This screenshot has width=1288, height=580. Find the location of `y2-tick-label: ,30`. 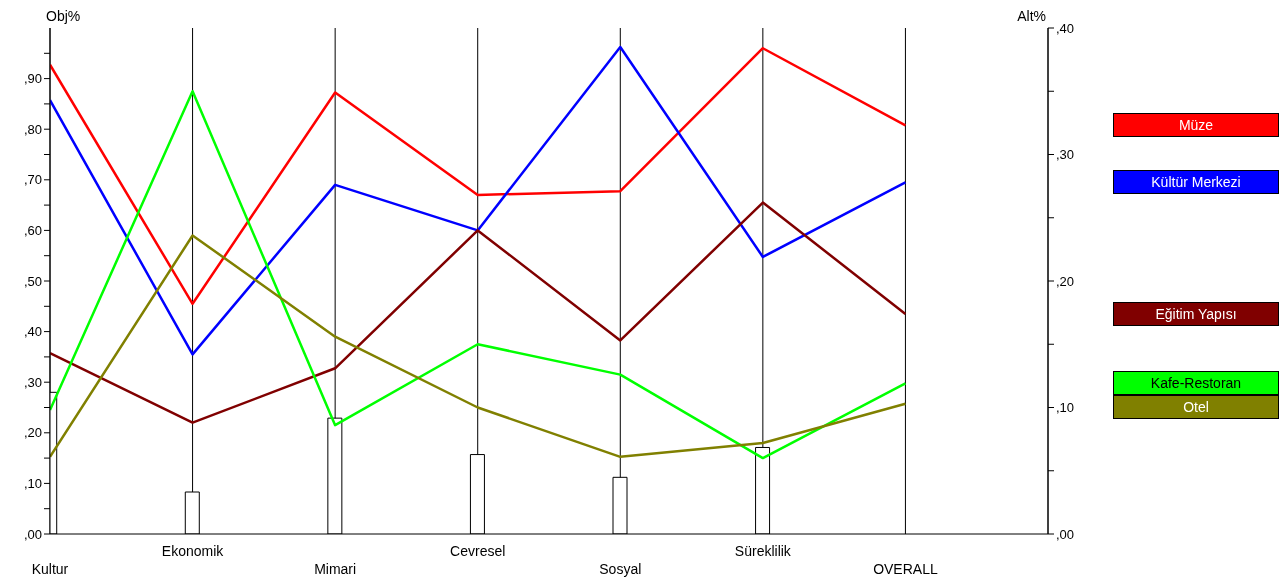

y2-tick-label: ,30 is located at coordinates (1065, 155).